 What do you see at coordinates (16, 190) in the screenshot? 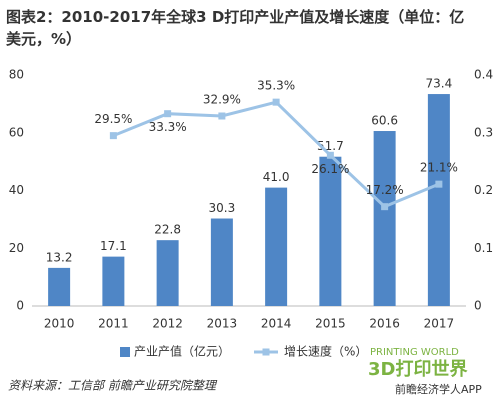
I see `y-tick-label: 40` at bounding box center [16, 190].